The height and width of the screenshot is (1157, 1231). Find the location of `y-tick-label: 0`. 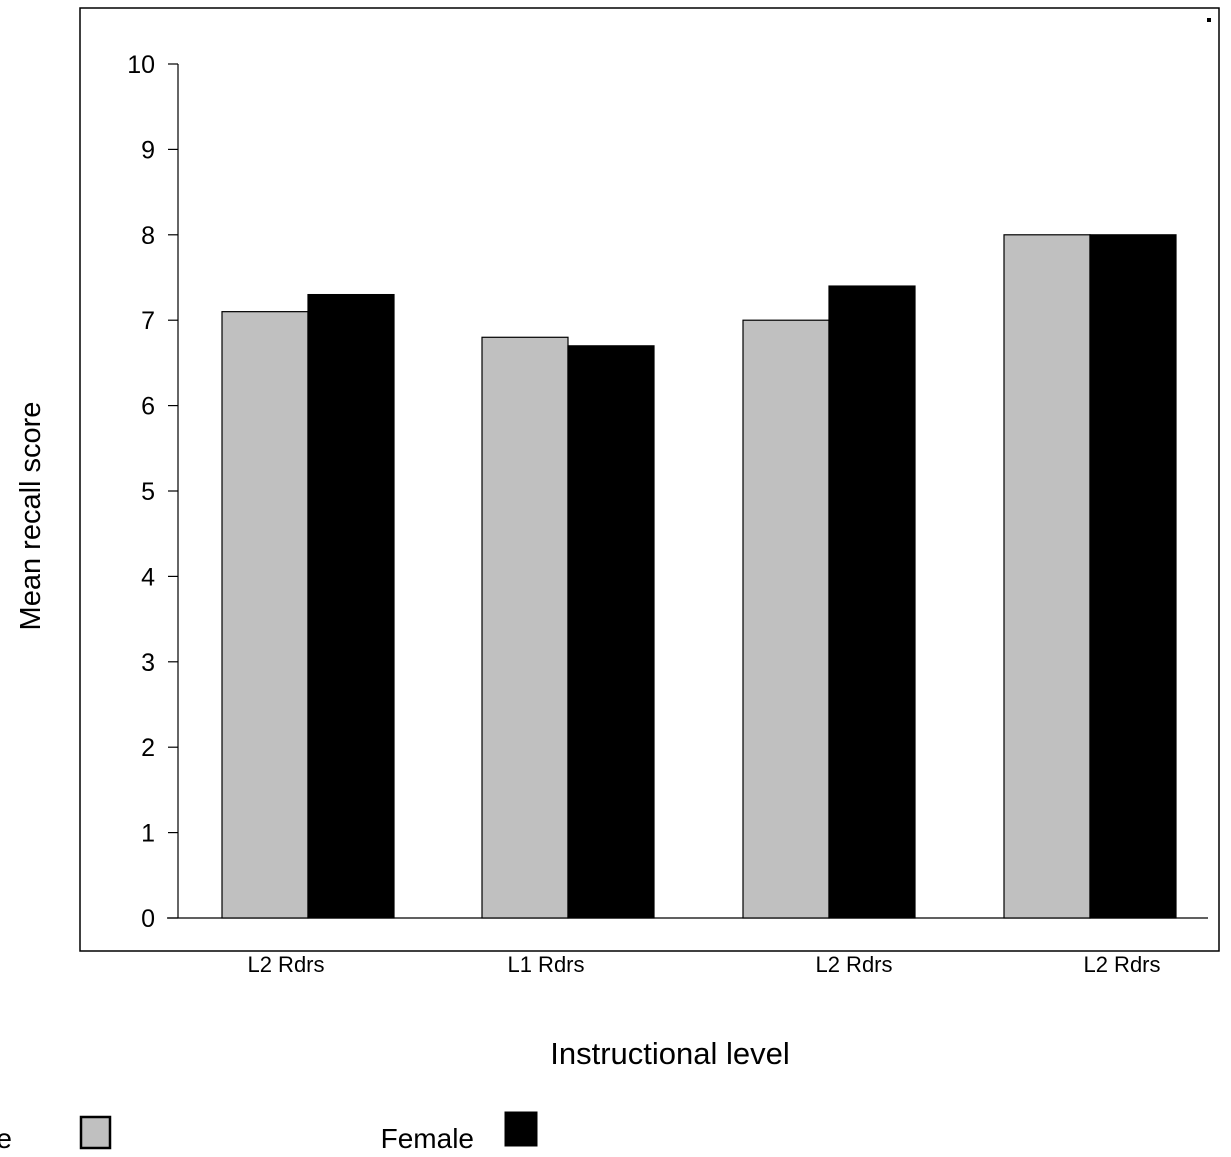

y-tick-label: 0 is located at coordinates (148, 919).